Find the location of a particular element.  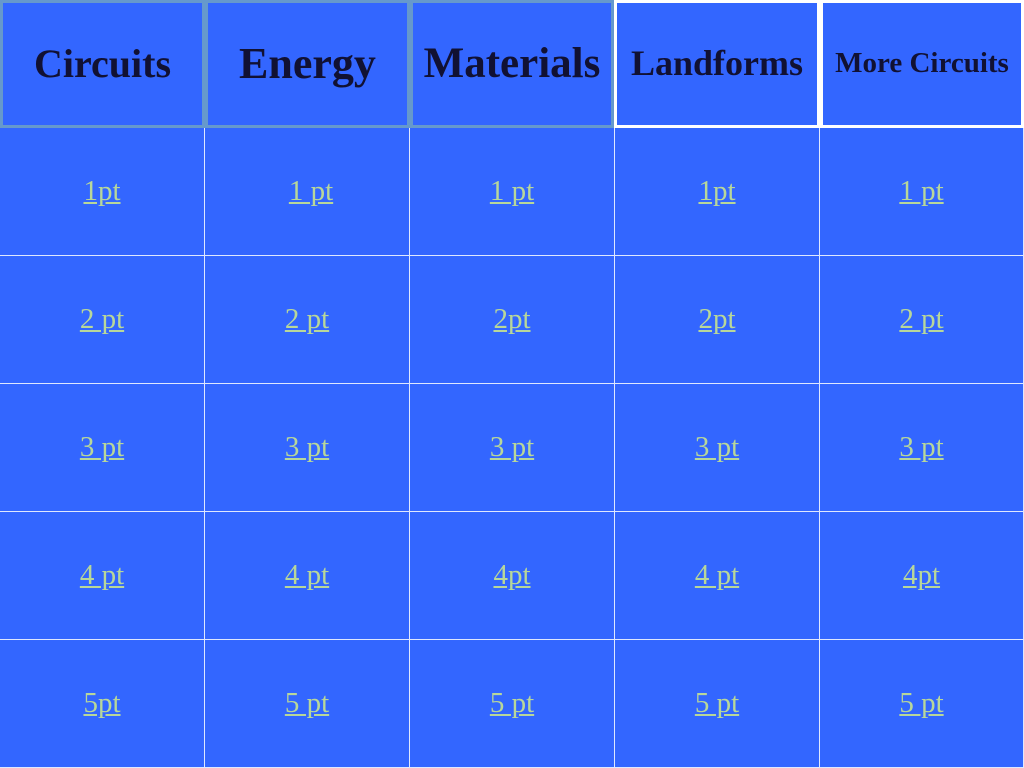

cell-more-circuits-3: 3 pt is located at coordinates (922, 448).